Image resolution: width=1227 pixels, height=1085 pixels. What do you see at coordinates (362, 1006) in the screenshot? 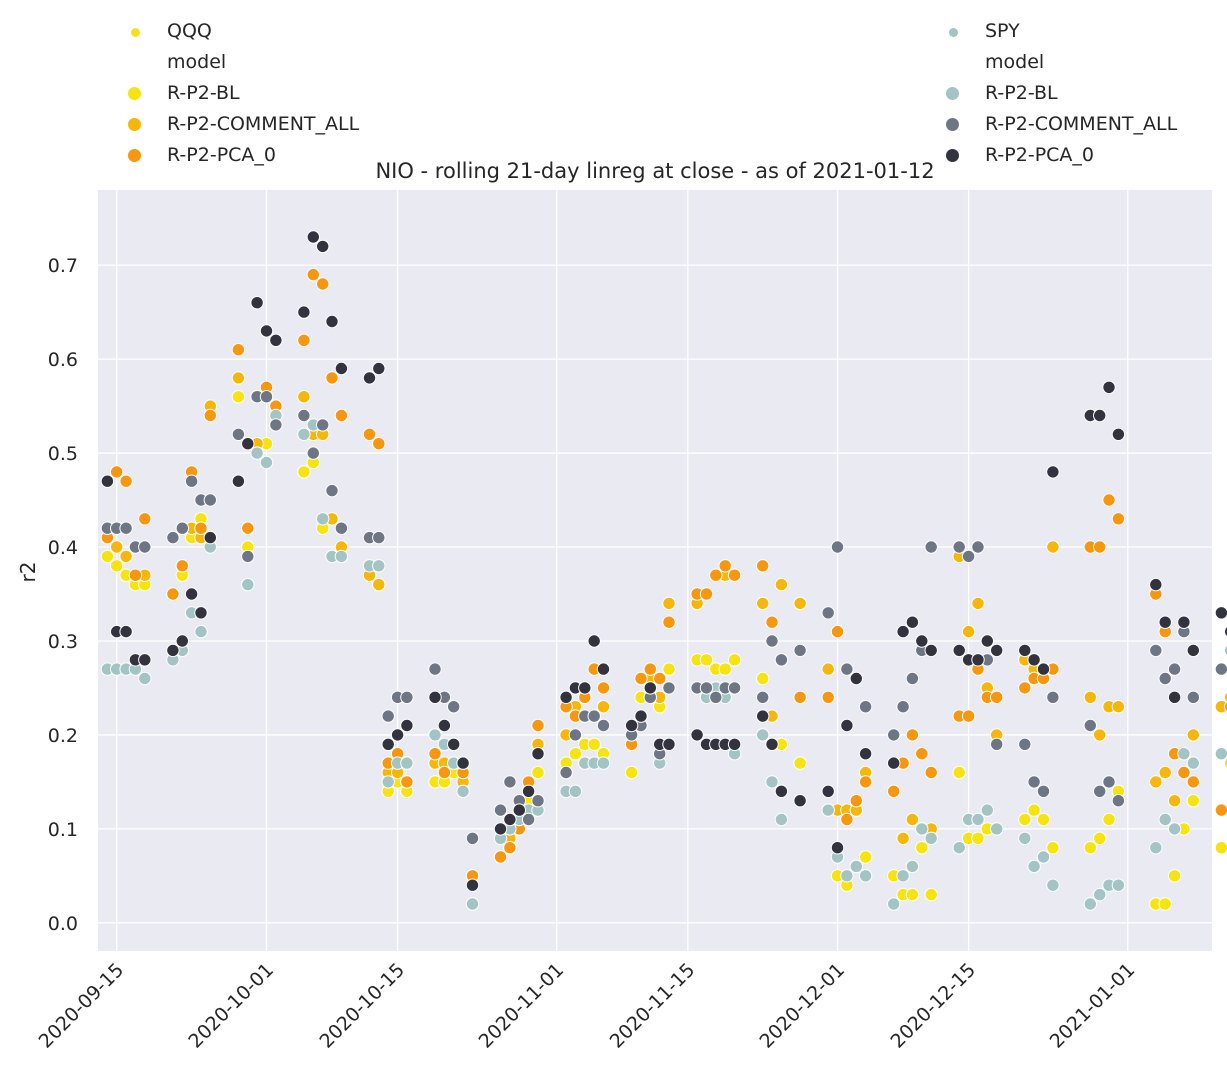
I see `x-tick-label: 2020-10-15` at bounding box center [362, 1006].